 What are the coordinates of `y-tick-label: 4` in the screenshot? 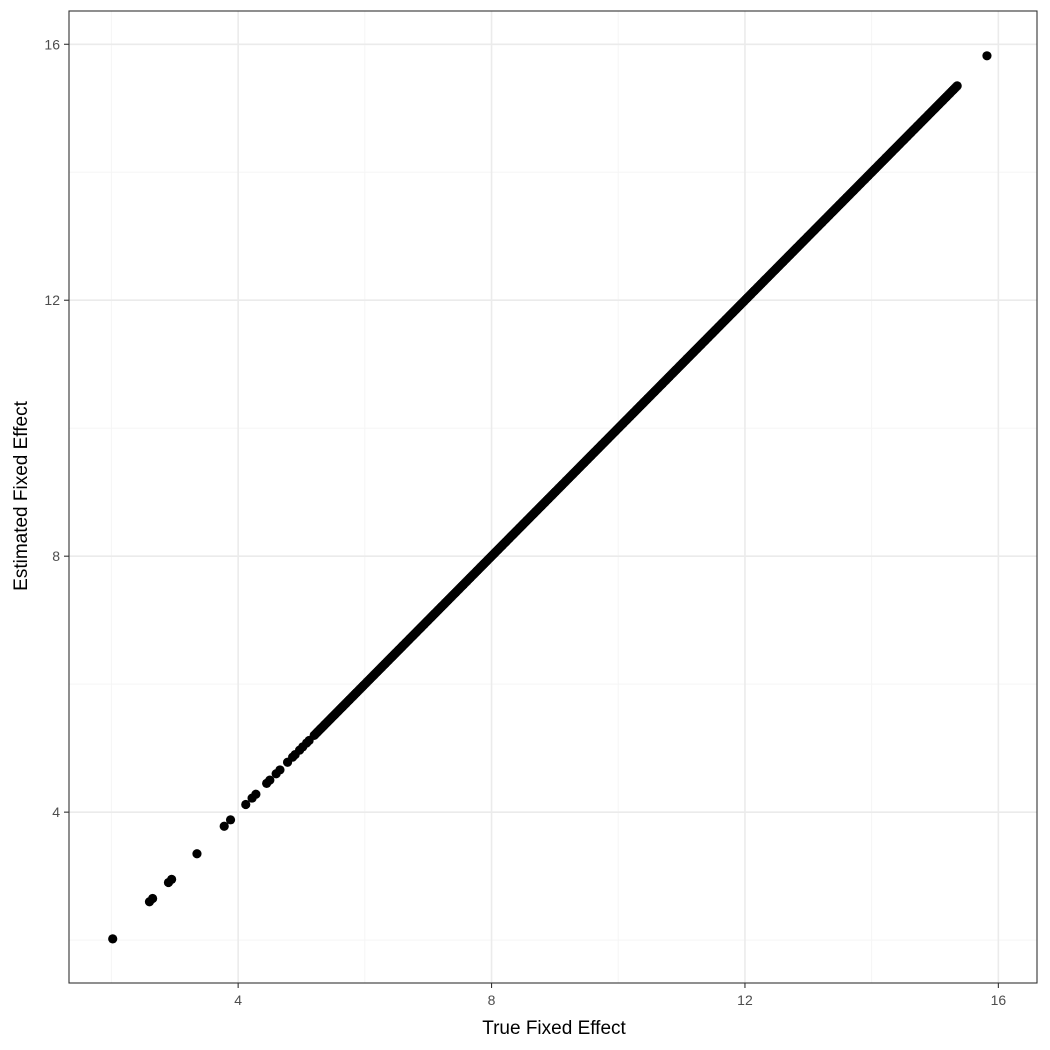 It's located at (56, 812).